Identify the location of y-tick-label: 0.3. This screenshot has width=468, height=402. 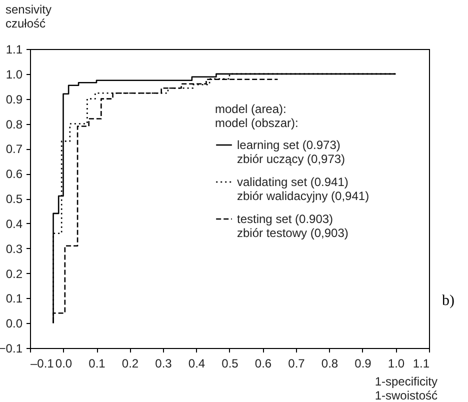
(14, 249).